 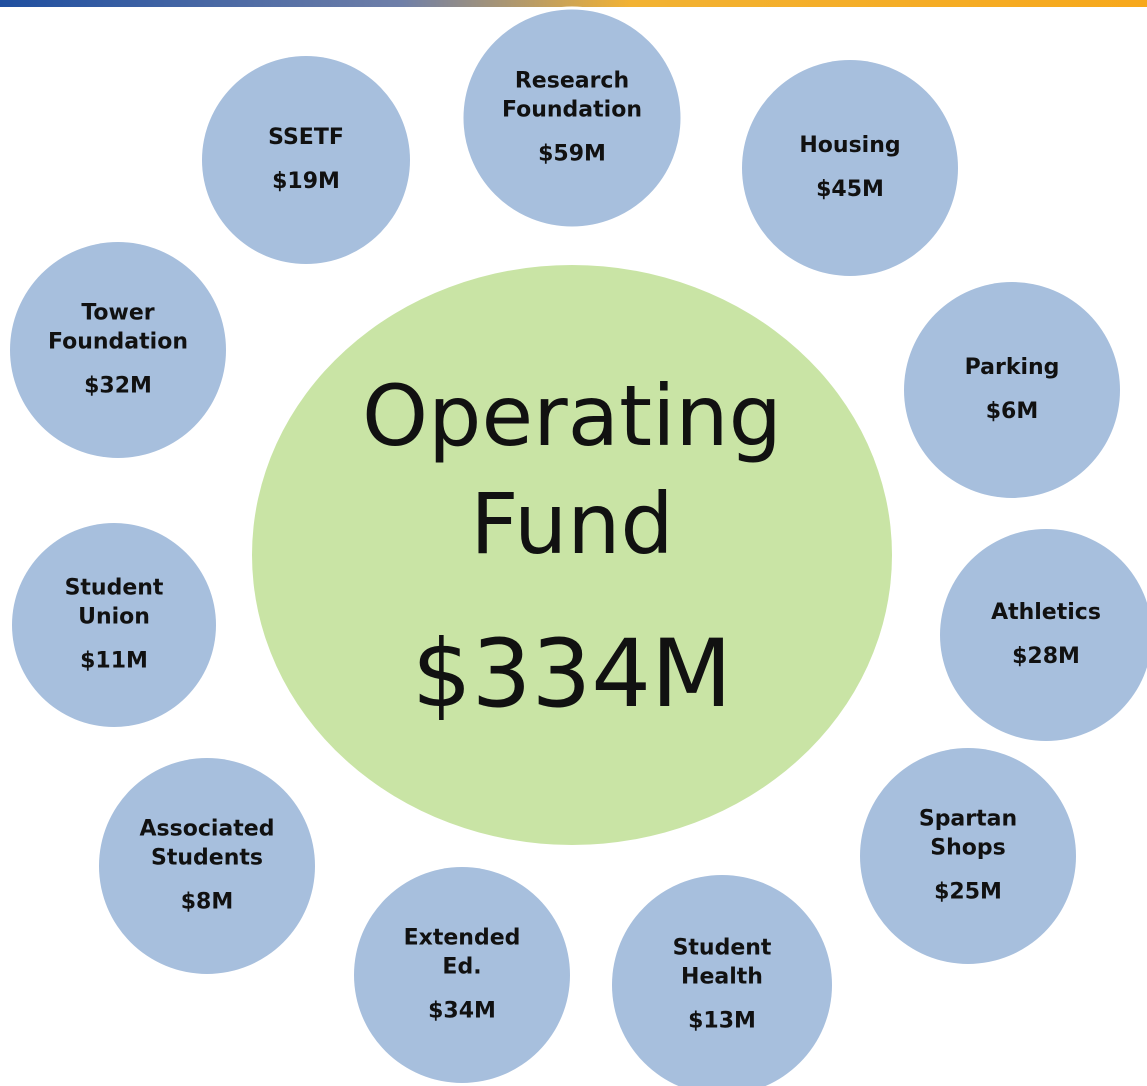 What do you see at coordinates (572, 524) in the screenshot?
I see `center-label: Fund` at bounding box center [572, 524].